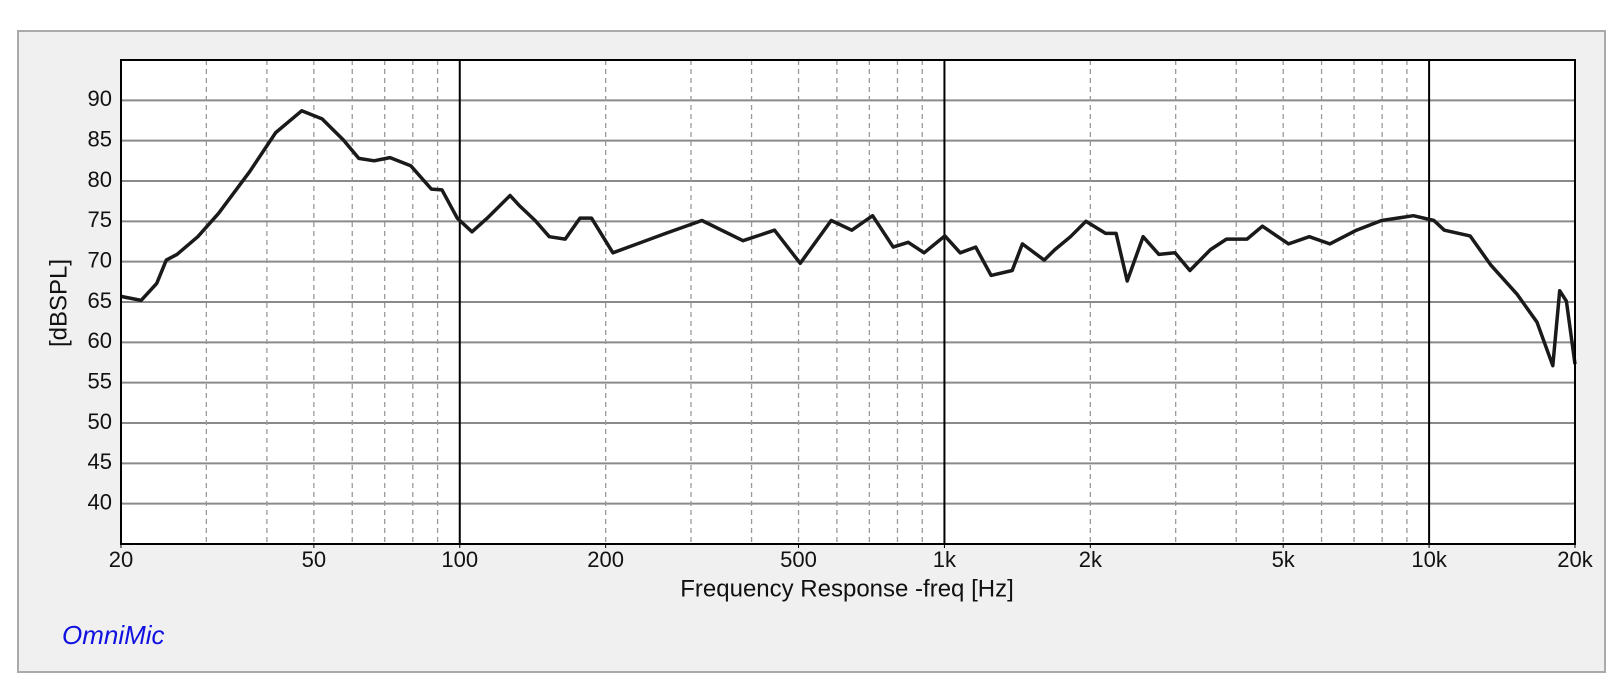  I want to click on y-tick-label: 40, so click(100, 501).